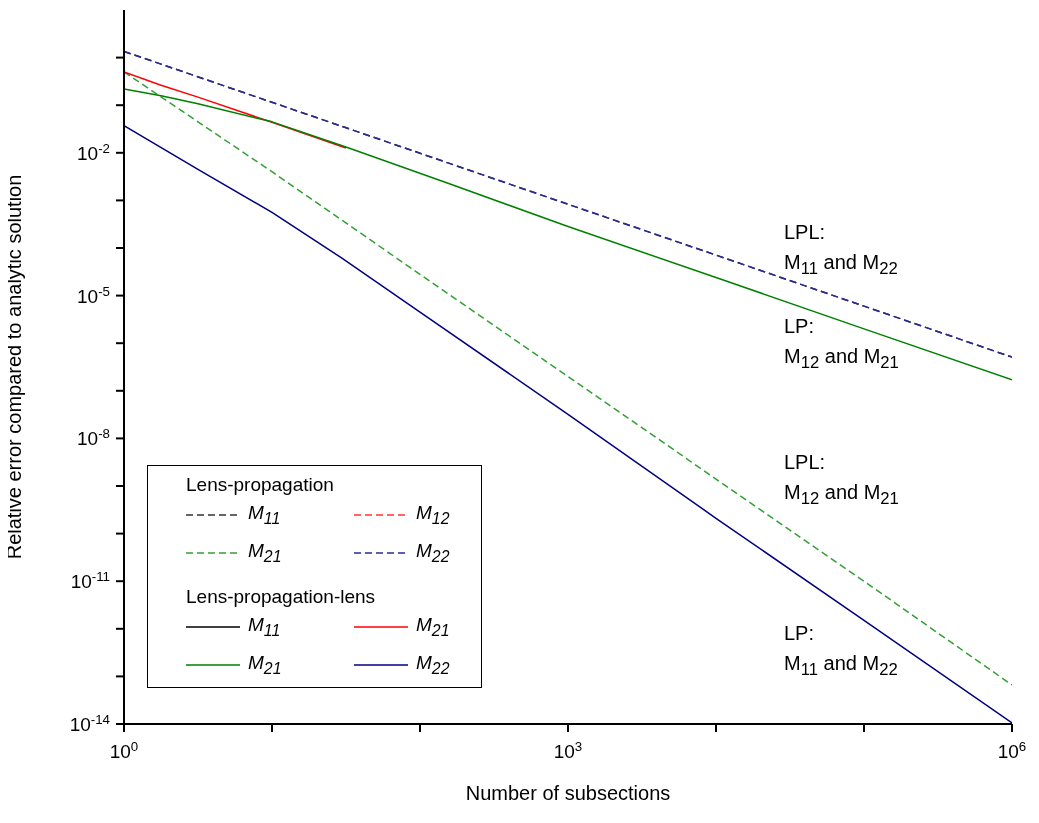  What do you see at coordinates (433, 515) in the screenshot?
I see `legend-label: M$_{12}$` at bounding box center [433, 515].